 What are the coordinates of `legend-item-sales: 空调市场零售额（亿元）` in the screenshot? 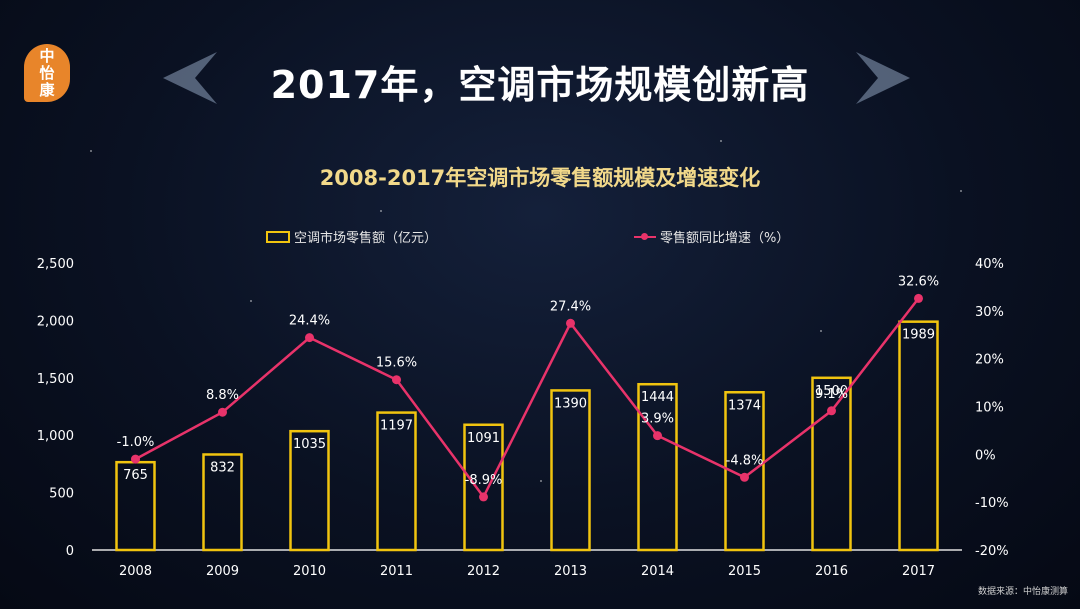 It's located at (351, 236).